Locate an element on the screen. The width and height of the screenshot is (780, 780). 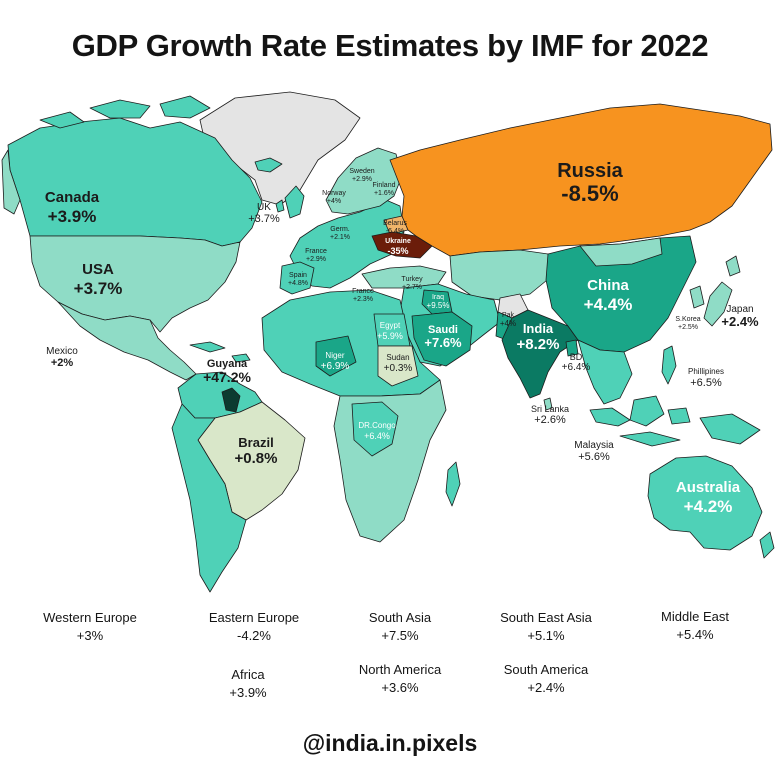
region-middle-east: Middle East +5.4% is located at coordinates (695, 625).